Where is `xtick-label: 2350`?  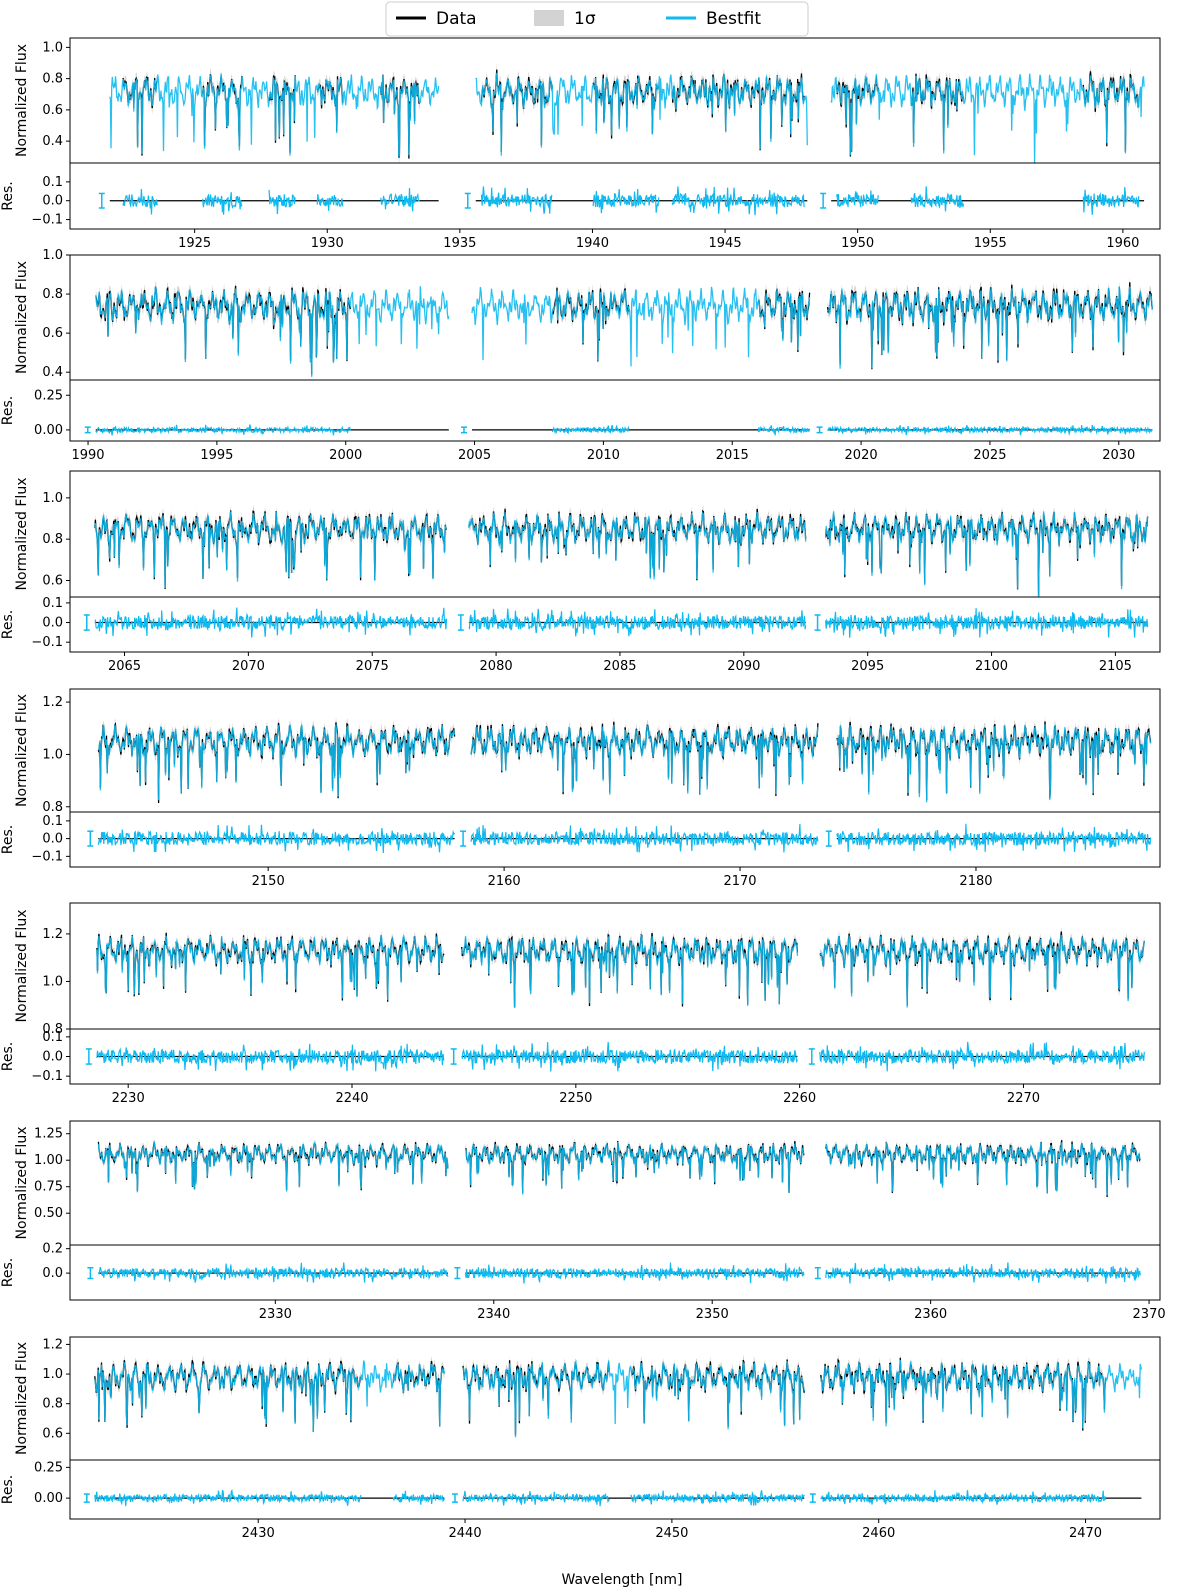 xtick-label: 2350 is located at coordinates (712, 1314).